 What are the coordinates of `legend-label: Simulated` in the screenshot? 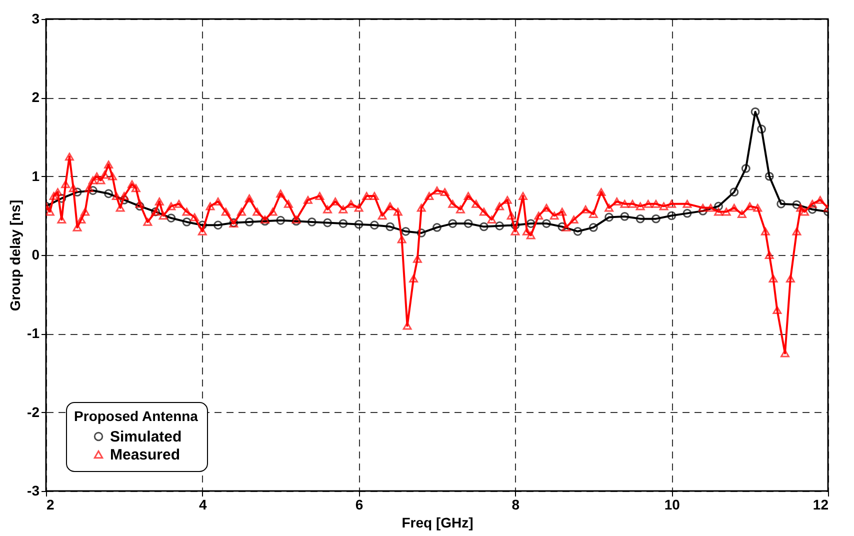 It's located at (146, 437).